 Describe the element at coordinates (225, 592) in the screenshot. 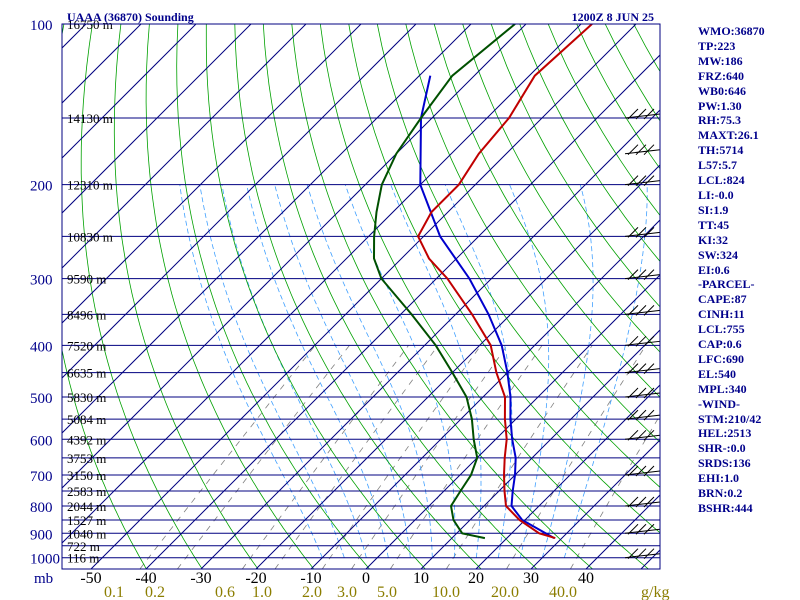

I see `mixing-ratio-tick-label: 0.6` at that location.